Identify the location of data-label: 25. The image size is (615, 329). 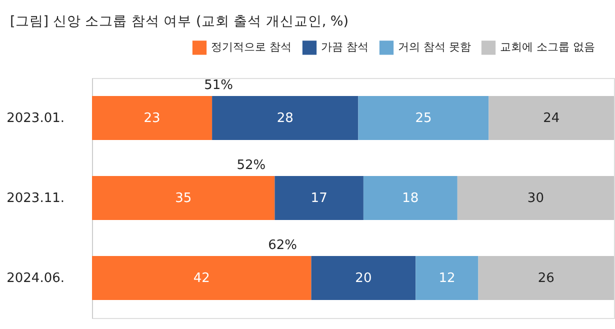
(423, 118).